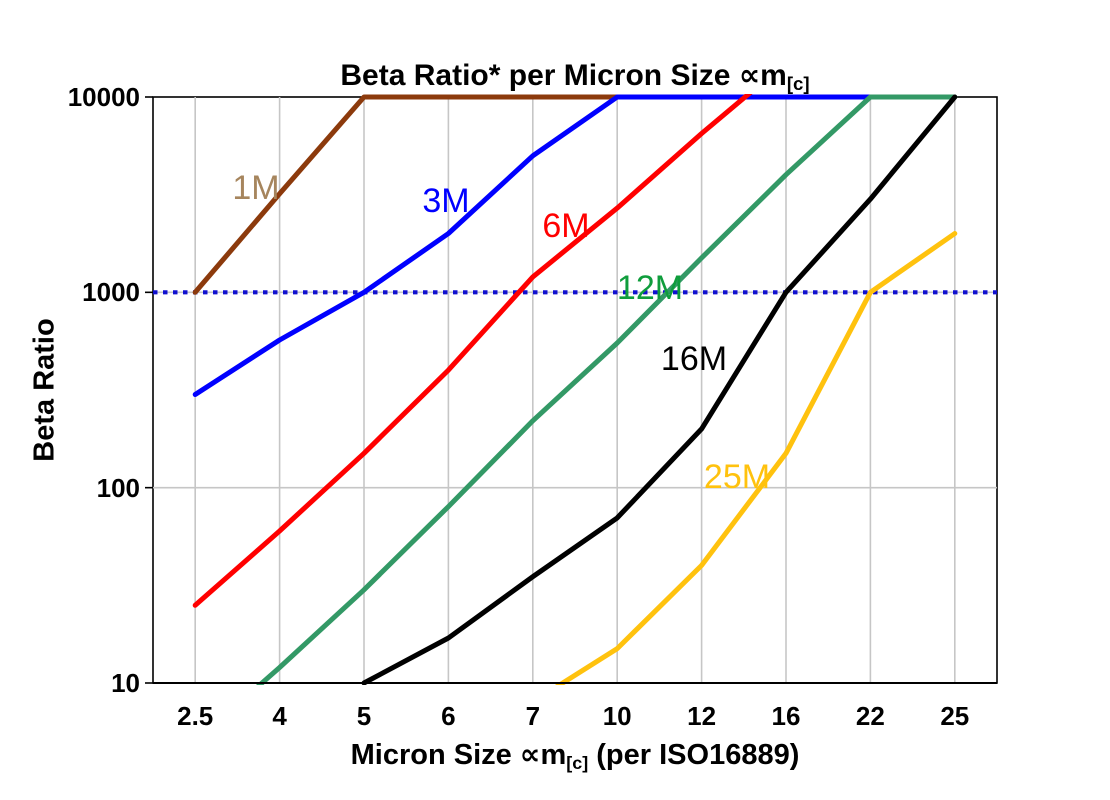 The height and width of the screenshot is (800, 1110). Describe the element at coordinates (702, 716) in the screenshot. I see `x-tick-label-12: 12` at that location.